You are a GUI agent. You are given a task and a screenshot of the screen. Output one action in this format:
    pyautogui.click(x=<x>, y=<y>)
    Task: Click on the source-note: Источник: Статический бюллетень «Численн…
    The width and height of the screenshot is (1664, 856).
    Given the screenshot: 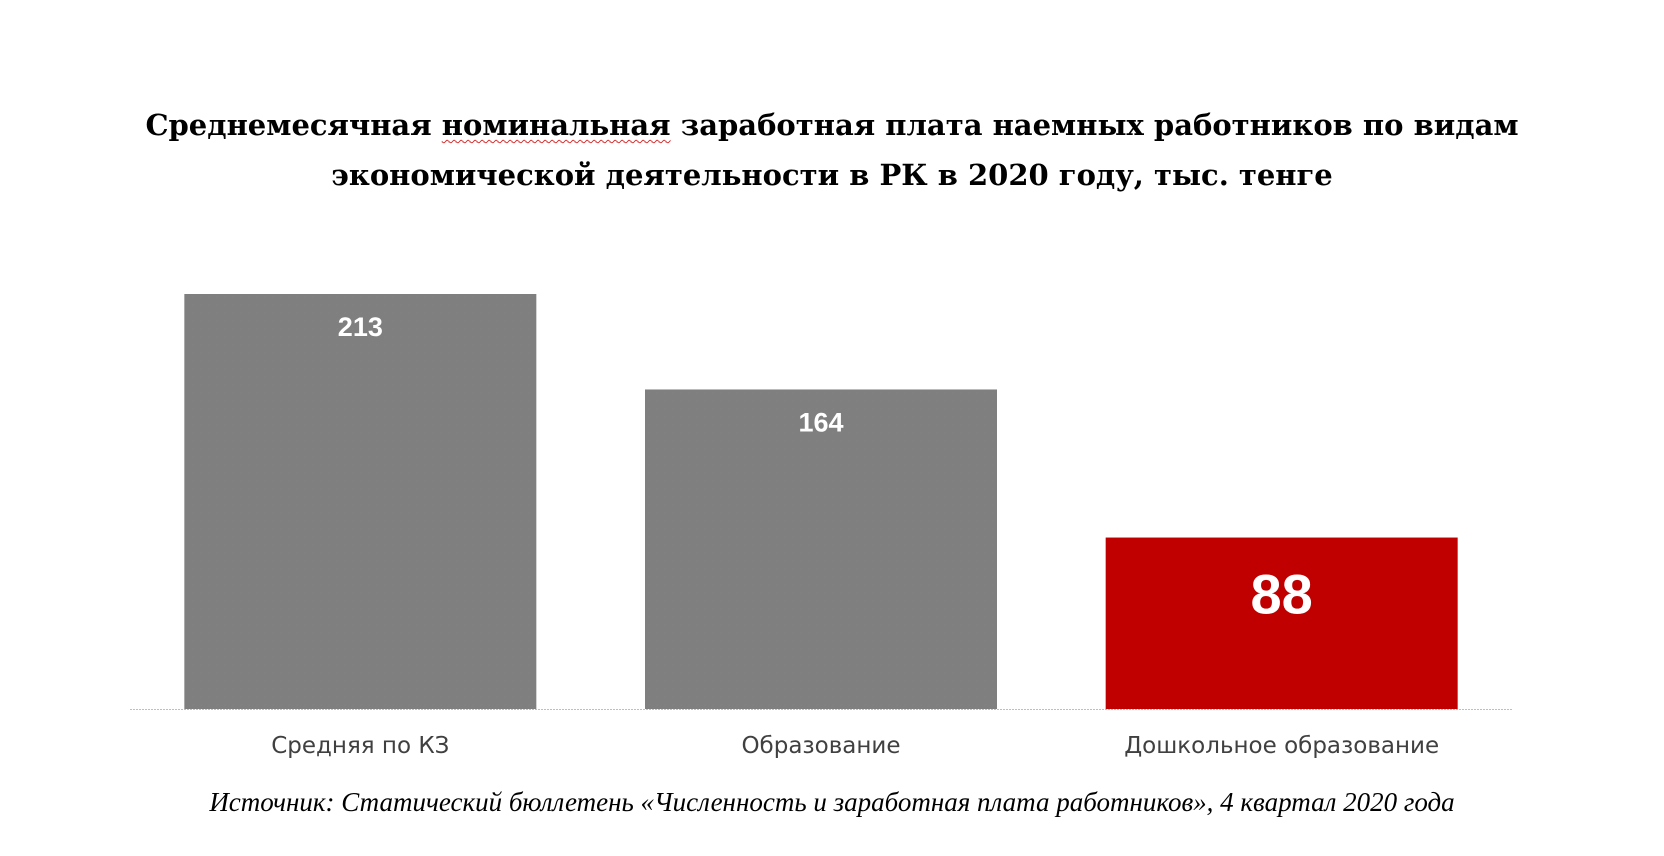 What is the action you would take?
    pyautogui.click(x=832, y=802)
    